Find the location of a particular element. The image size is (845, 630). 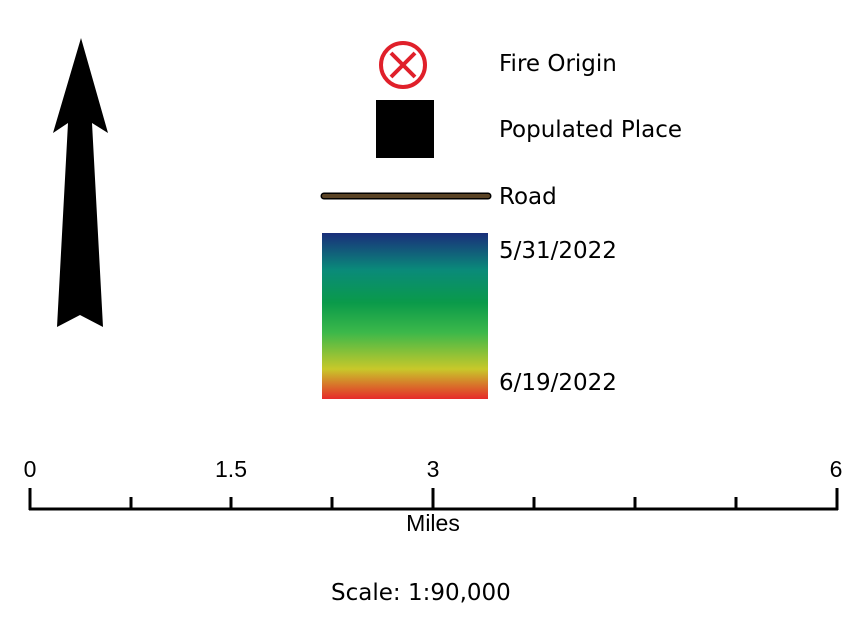

scale-tick-label-0: 0 is located at coordinates (30, 469).